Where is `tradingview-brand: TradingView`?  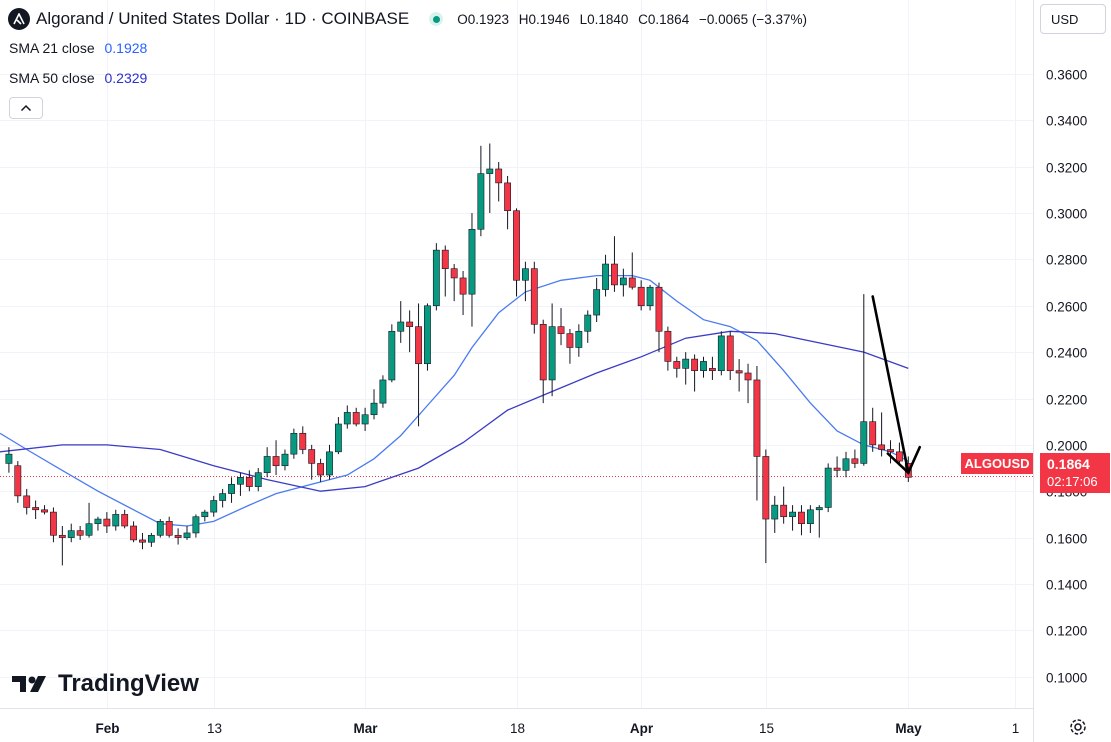
tradingview-brand: TradingView is located at coordinates (105, 684).